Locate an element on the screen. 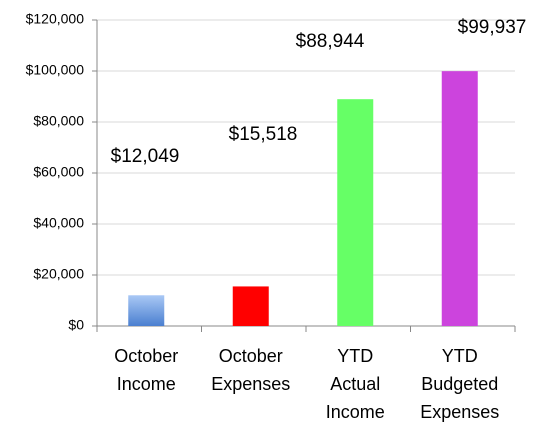 This screenshot has height=431, width=543. y-tick-label: $60,000 is located at coordinates (58, 172).